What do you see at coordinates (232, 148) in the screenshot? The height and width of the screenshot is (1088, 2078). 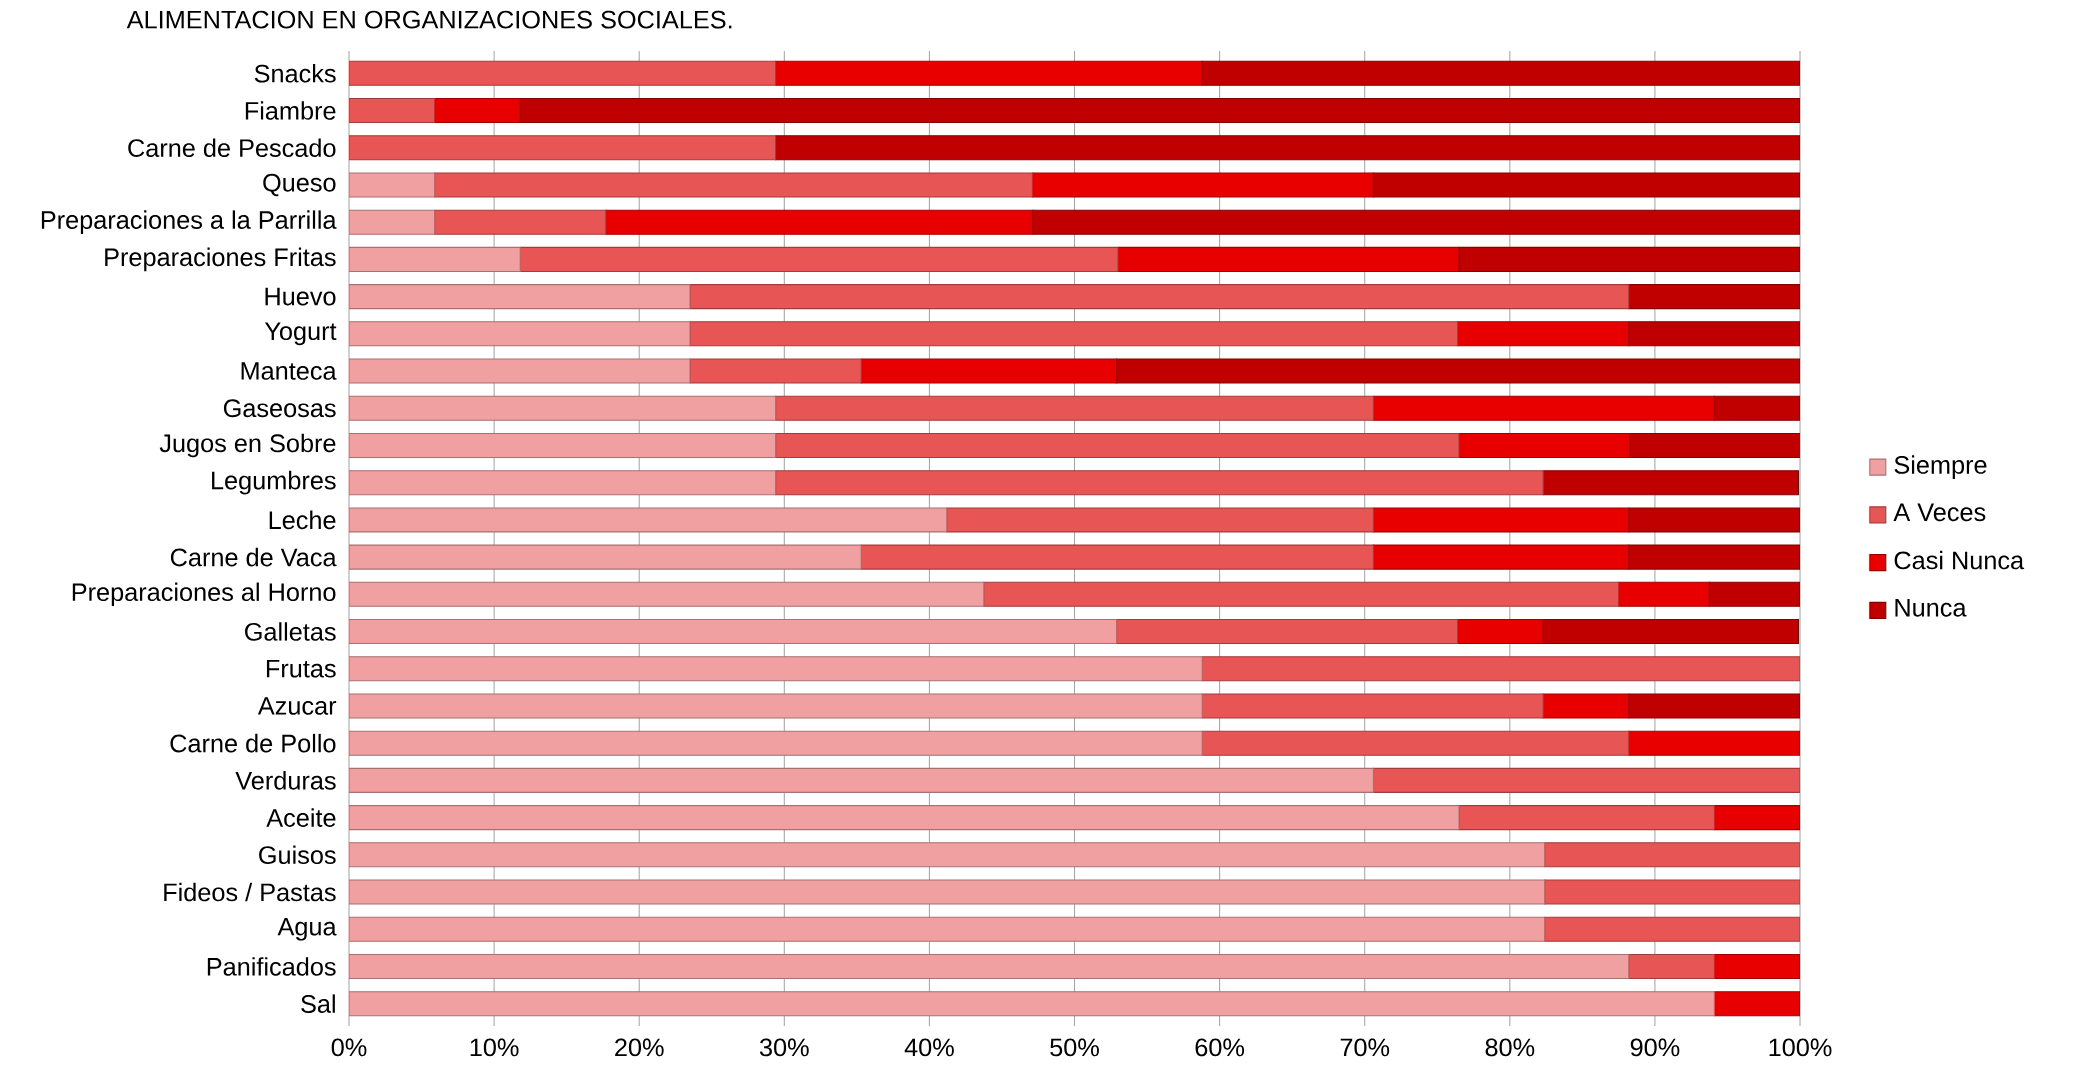 I see `y-tick-label: Carne de Pescado` at bounding box center [232, 148].